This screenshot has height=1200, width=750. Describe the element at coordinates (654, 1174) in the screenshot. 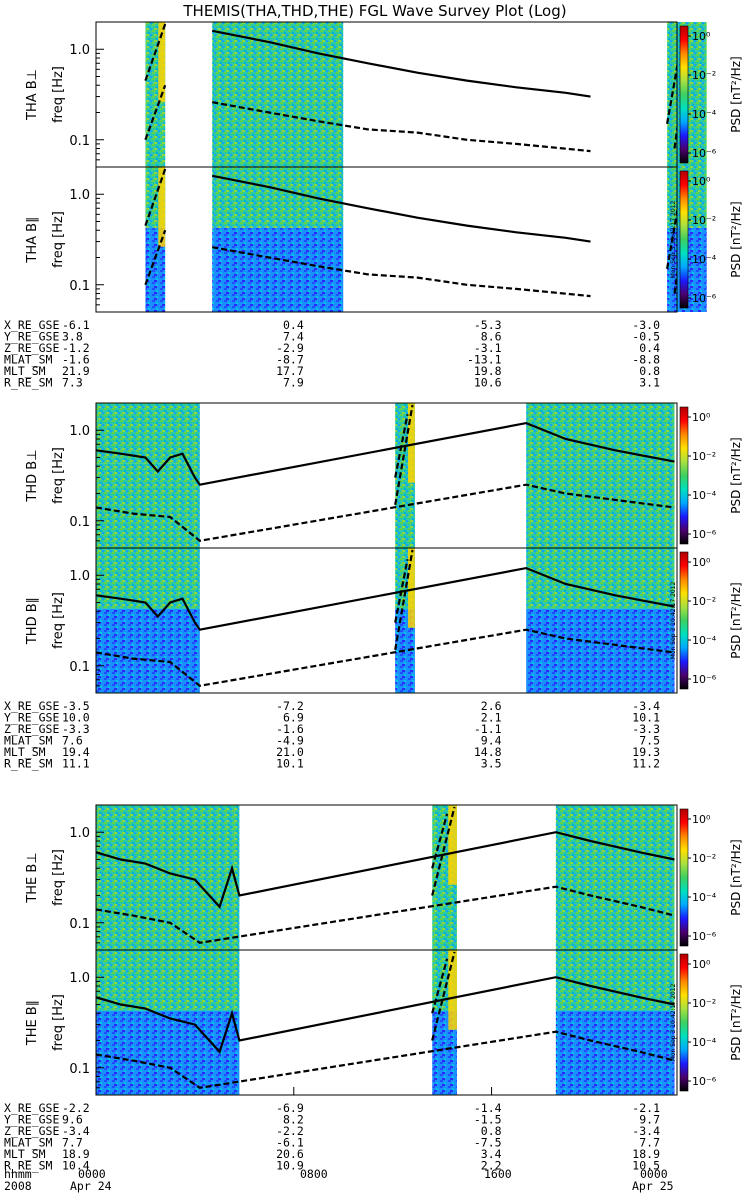

I see `x-tick-label: 0000` at that location.